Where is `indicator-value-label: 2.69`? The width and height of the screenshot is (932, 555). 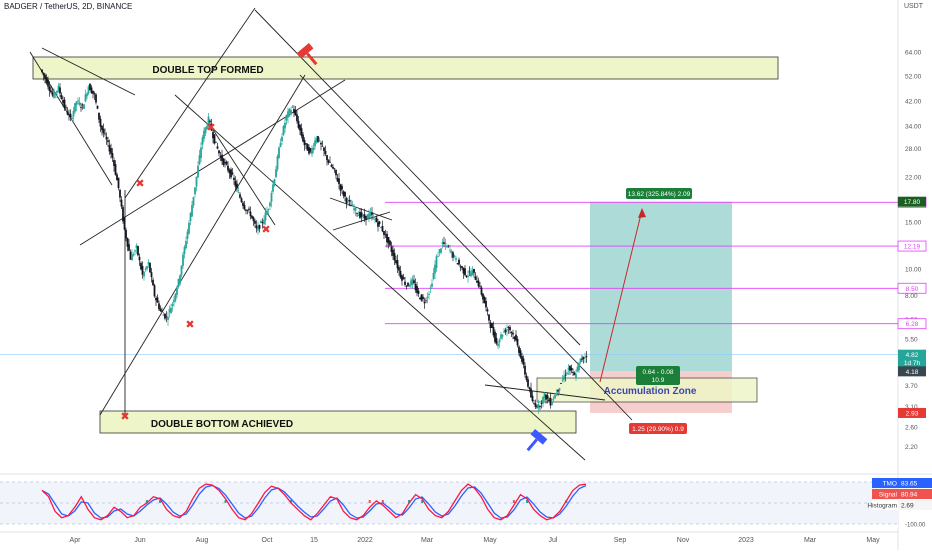 indicator-value-label: 2.69 is located at coordinates (907, 506).